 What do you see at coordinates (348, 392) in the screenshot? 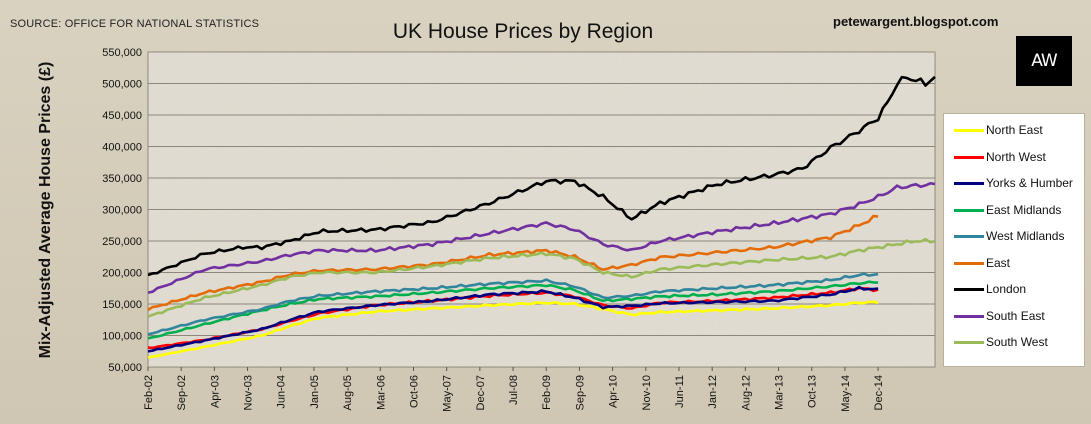
I see `x-tick-label: Aug-05` at bounding box center [348, 392].